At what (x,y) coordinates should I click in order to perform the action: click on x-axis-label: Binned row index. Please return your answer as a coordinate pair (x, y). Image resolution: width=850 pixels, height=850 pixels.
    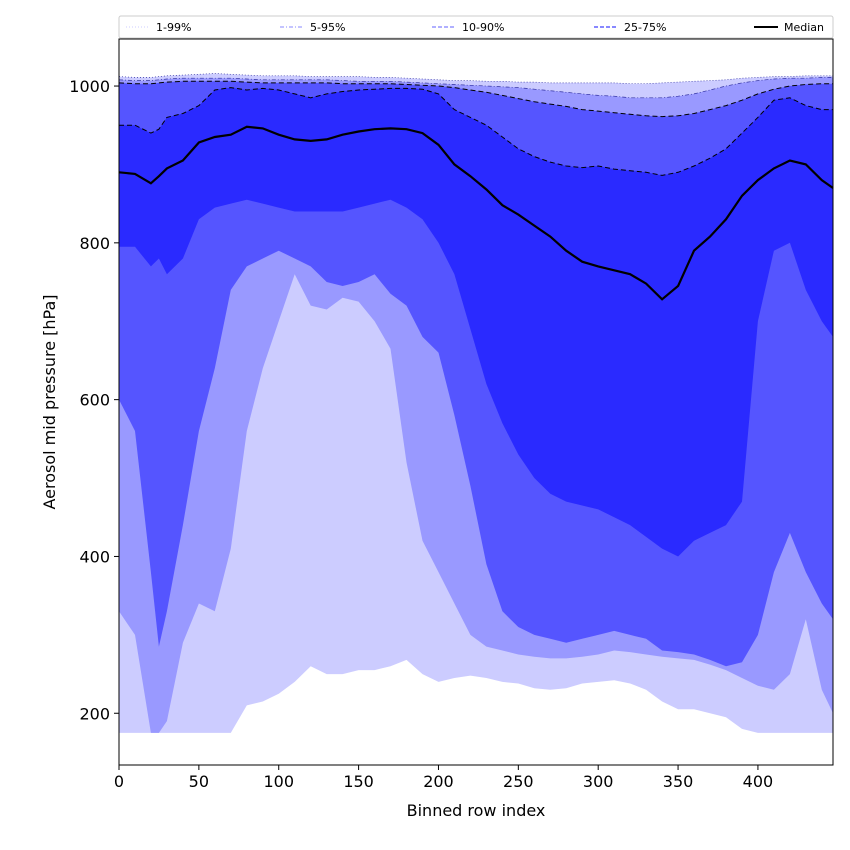
    Looking at the image, I should click on (476, 810).